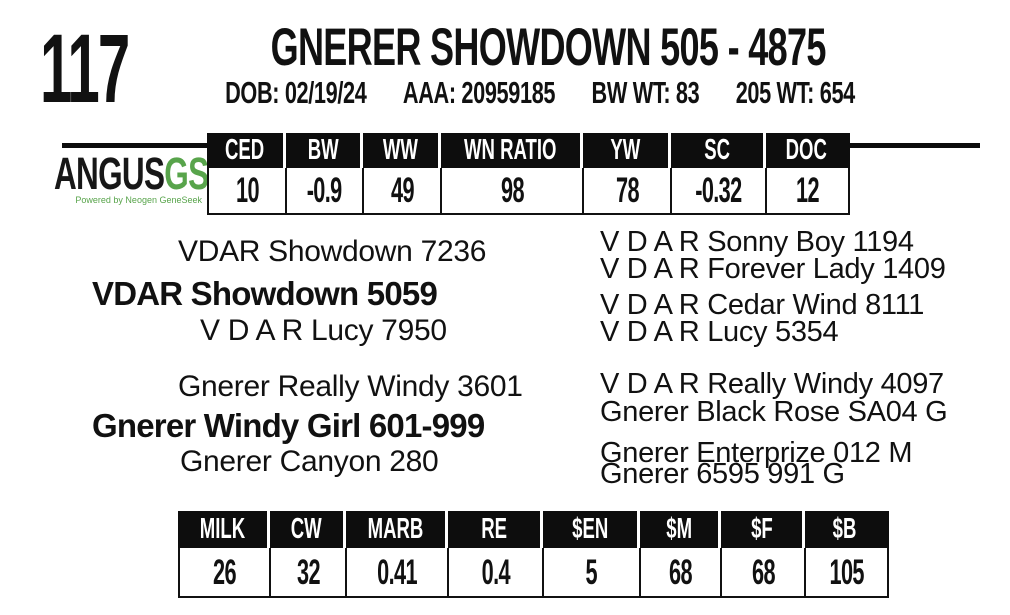  What do you see at coordinates (321, 150) in the screenshot?
I see `epd-col-header: BW` at bounding box center [321, 150].